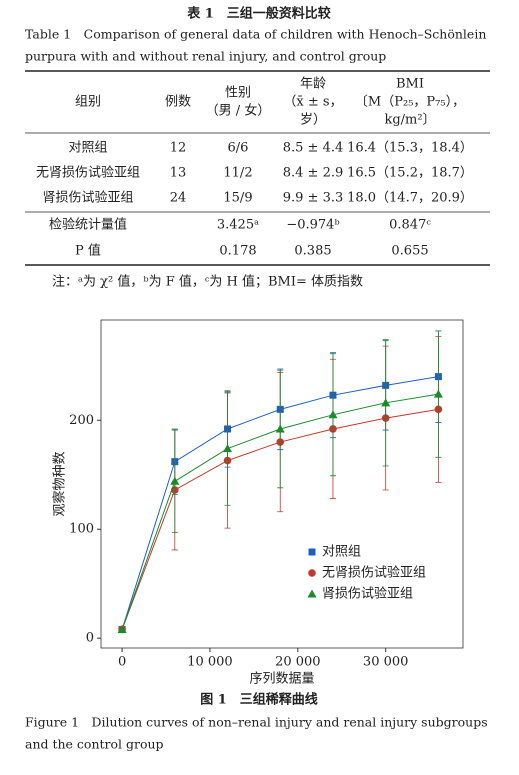 This screenshot has width=519, height=775. Describe the element at coordinates (374, 573) in the screenshot. I see `legend-label: 无肾损伤试验亚组` at that location.